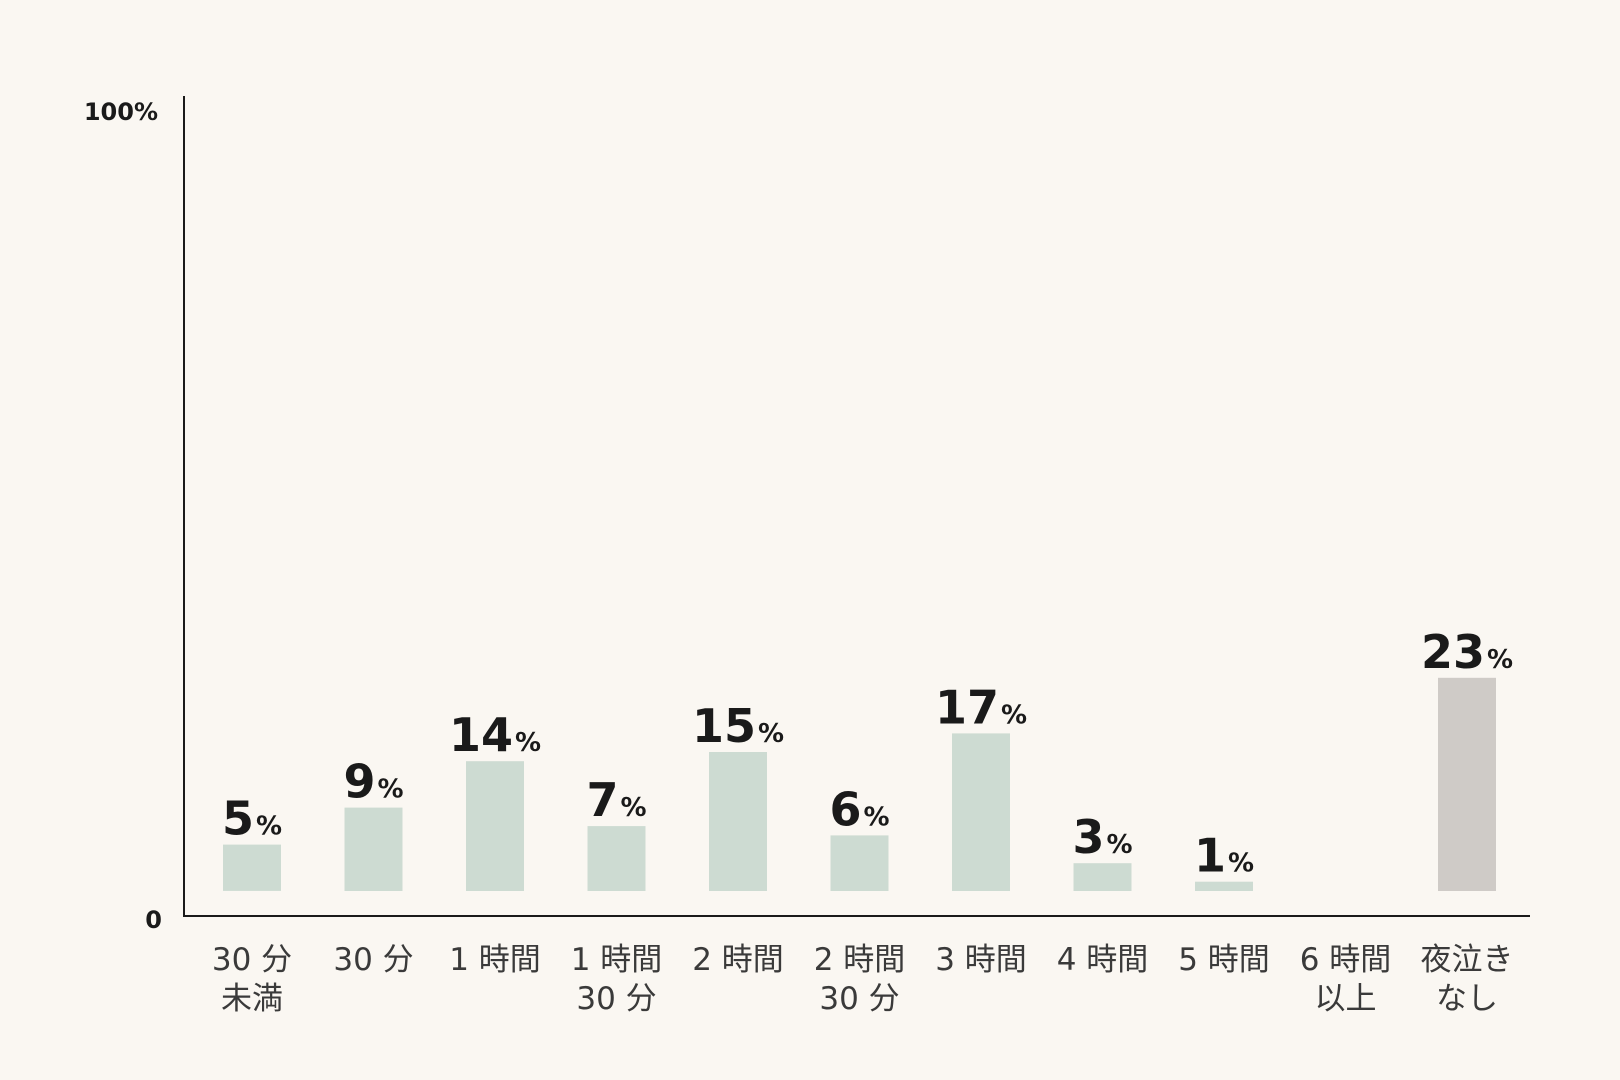 This screenshot has width=1620, height=1080. Describe the element at coordinates (859, 809) in the screenshot. I see `data-label: 6%` at that location.